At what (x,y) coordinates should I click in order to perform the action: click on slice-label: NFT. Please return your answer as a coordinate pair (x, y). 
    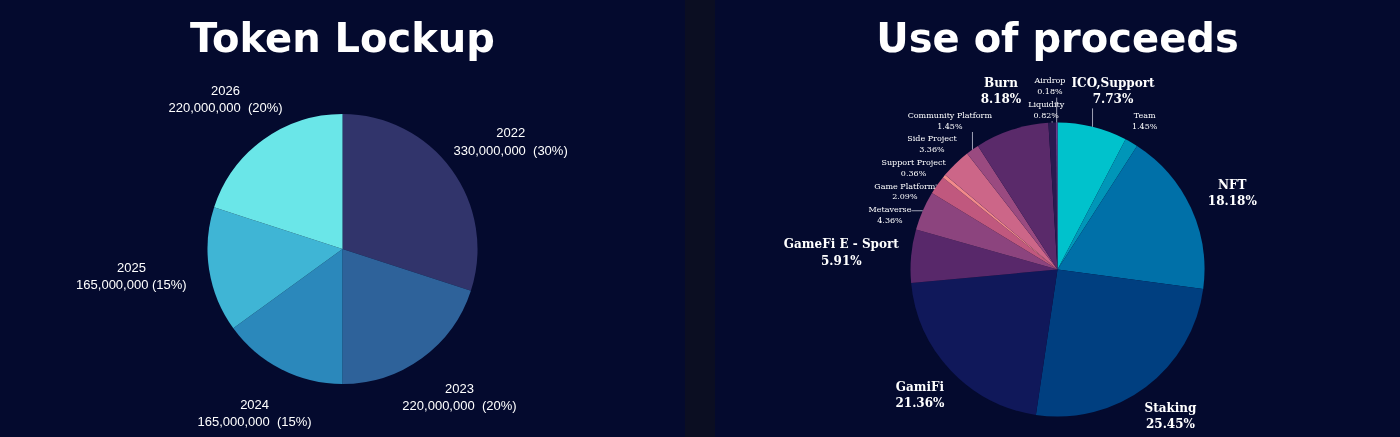
    Looking at the image, I should click on (1232, 184).